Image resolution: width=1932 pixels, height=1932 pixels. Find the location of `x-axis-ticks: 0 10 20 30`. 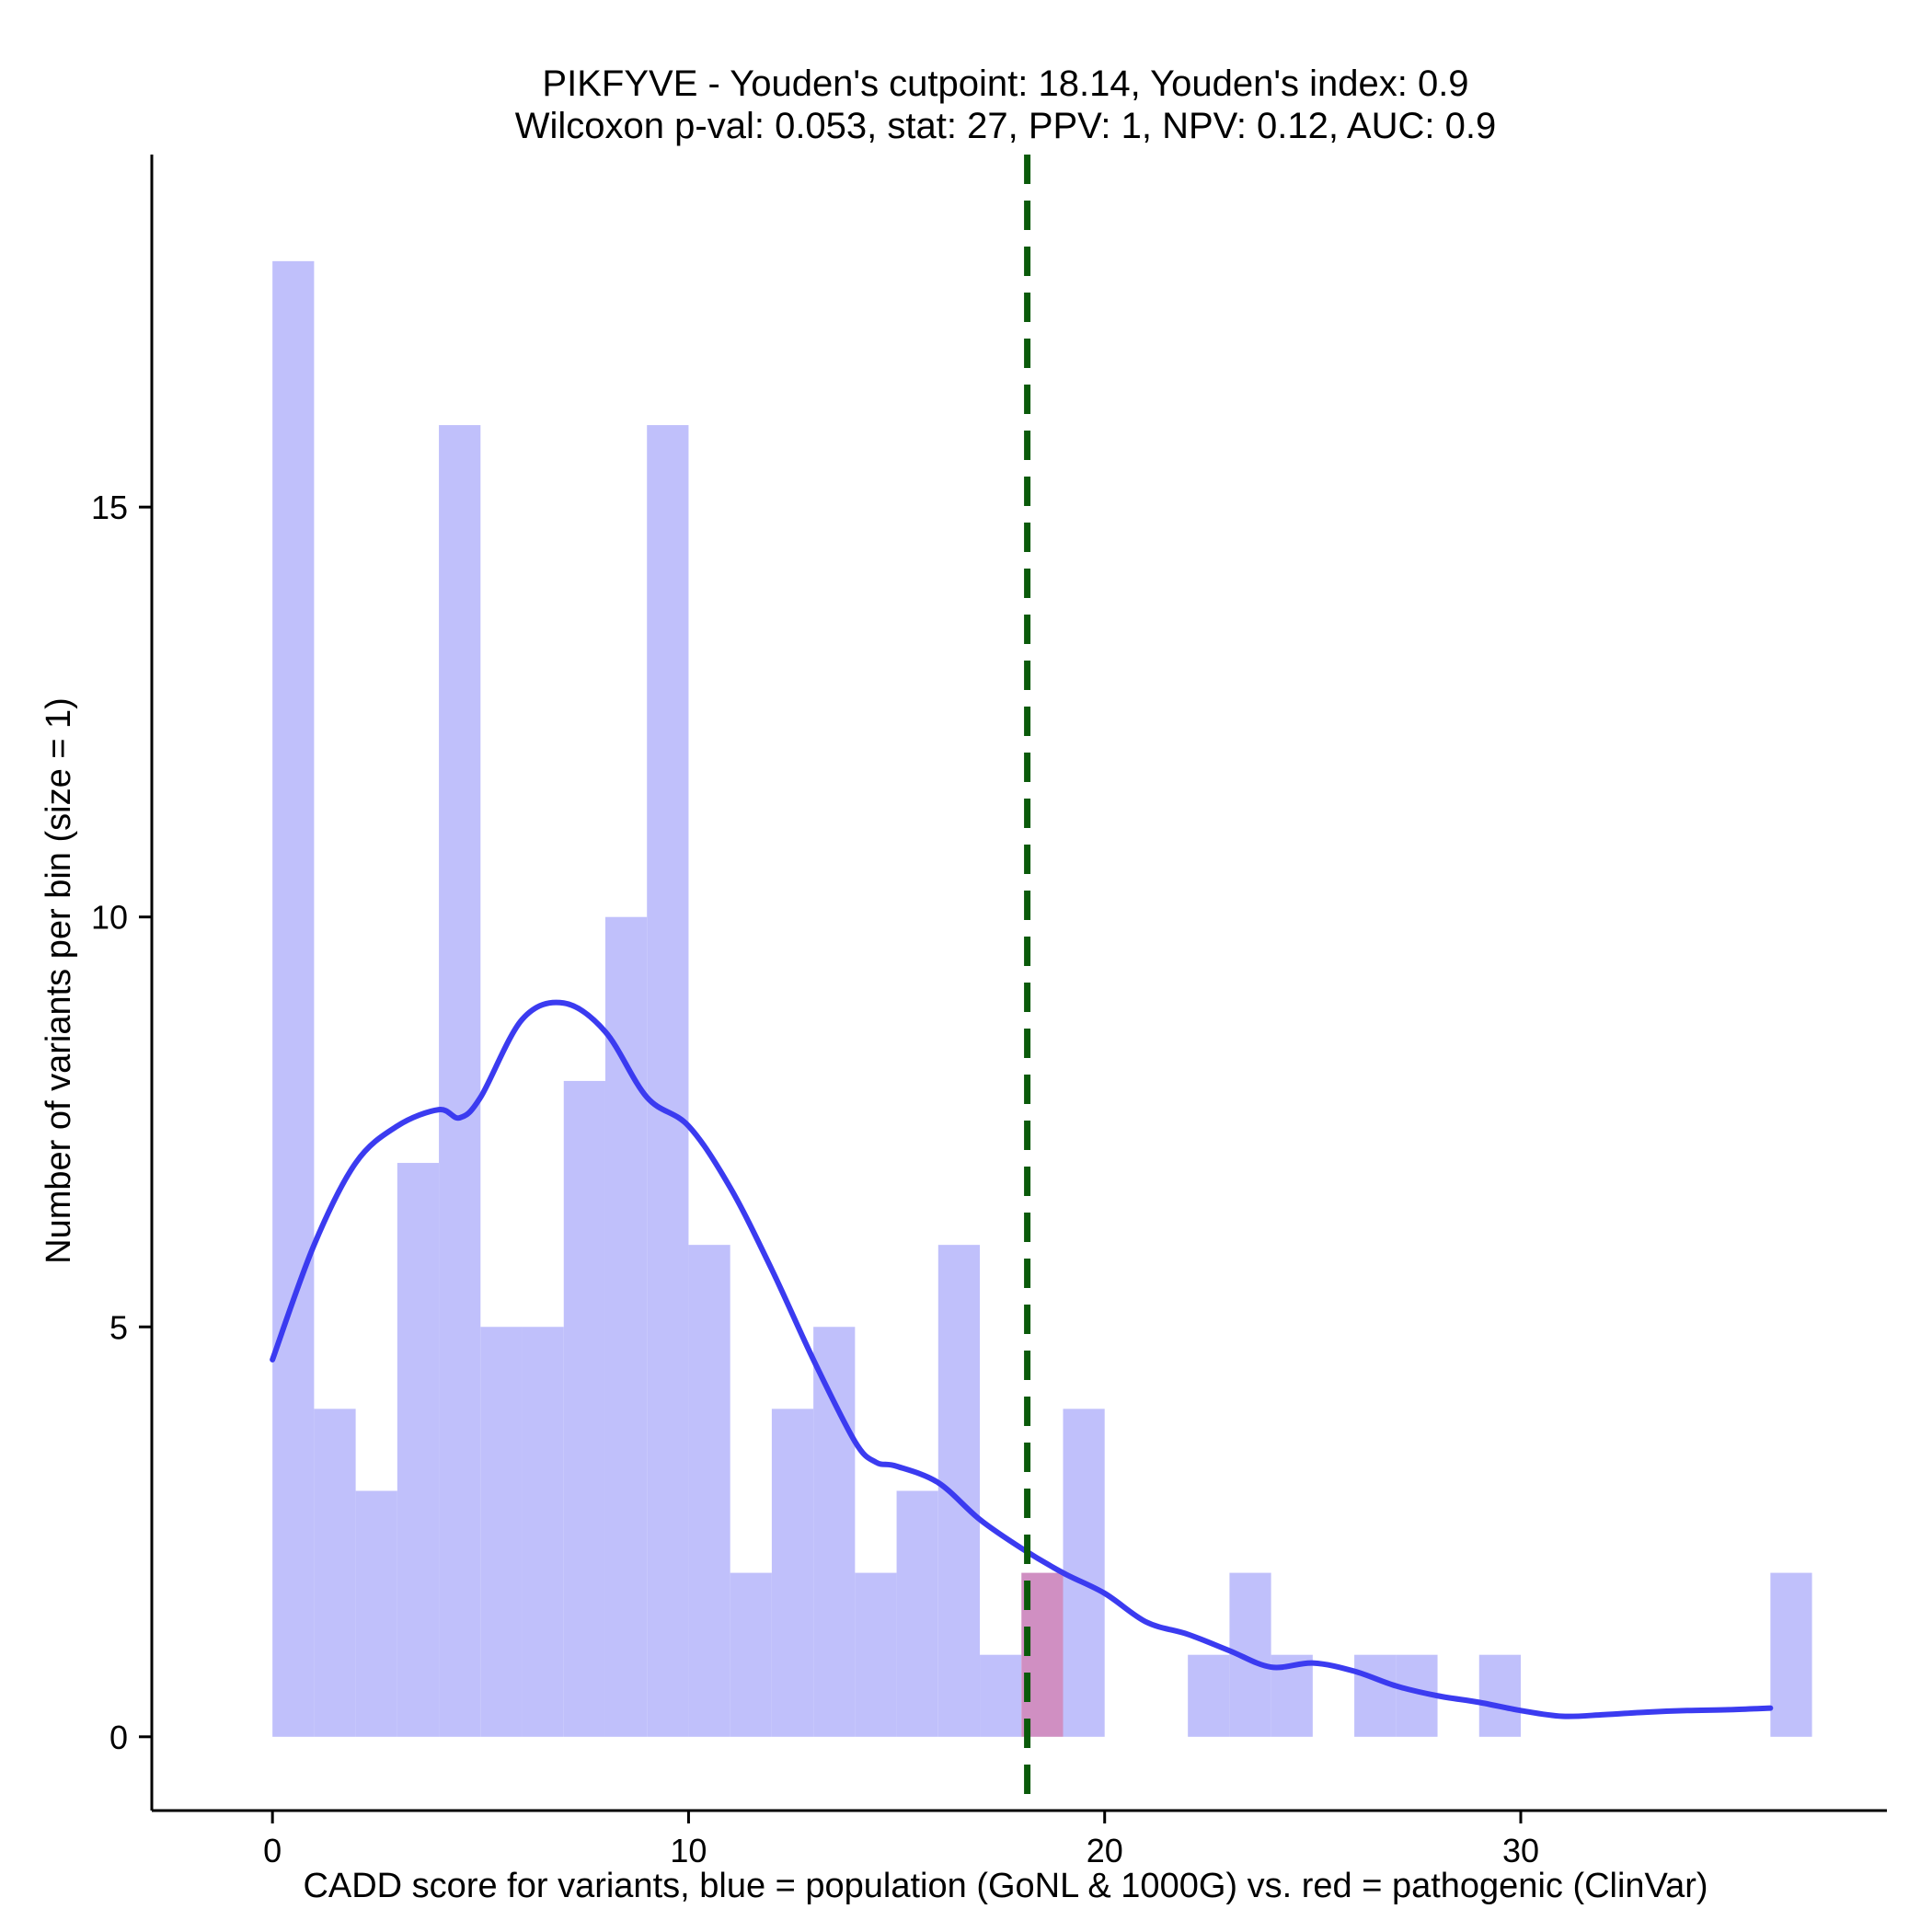

x-axis-ticks: 0 10 20 30 is located at coordinates (901, 1840).